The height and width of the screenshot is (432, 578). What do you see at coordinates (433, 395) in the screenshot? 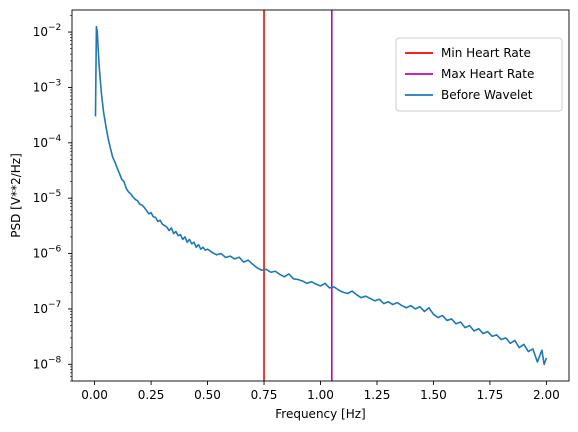
I see `x-tick-label: 1.50` at bounding box center [433, 395].